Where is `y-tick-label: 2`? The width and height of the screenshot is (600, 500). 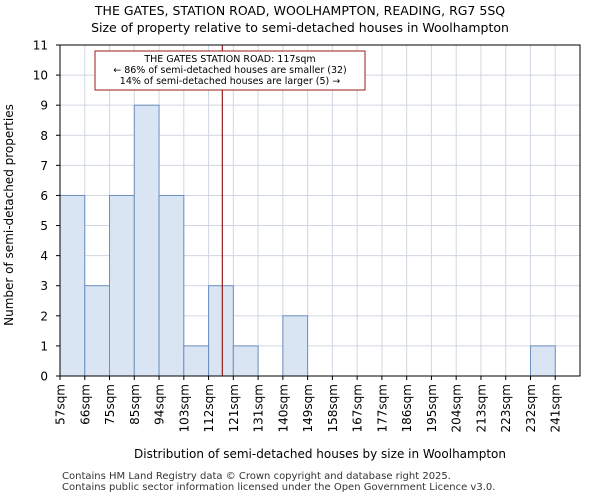
y-tick-label: 2 is located at coordinates (44, 316).